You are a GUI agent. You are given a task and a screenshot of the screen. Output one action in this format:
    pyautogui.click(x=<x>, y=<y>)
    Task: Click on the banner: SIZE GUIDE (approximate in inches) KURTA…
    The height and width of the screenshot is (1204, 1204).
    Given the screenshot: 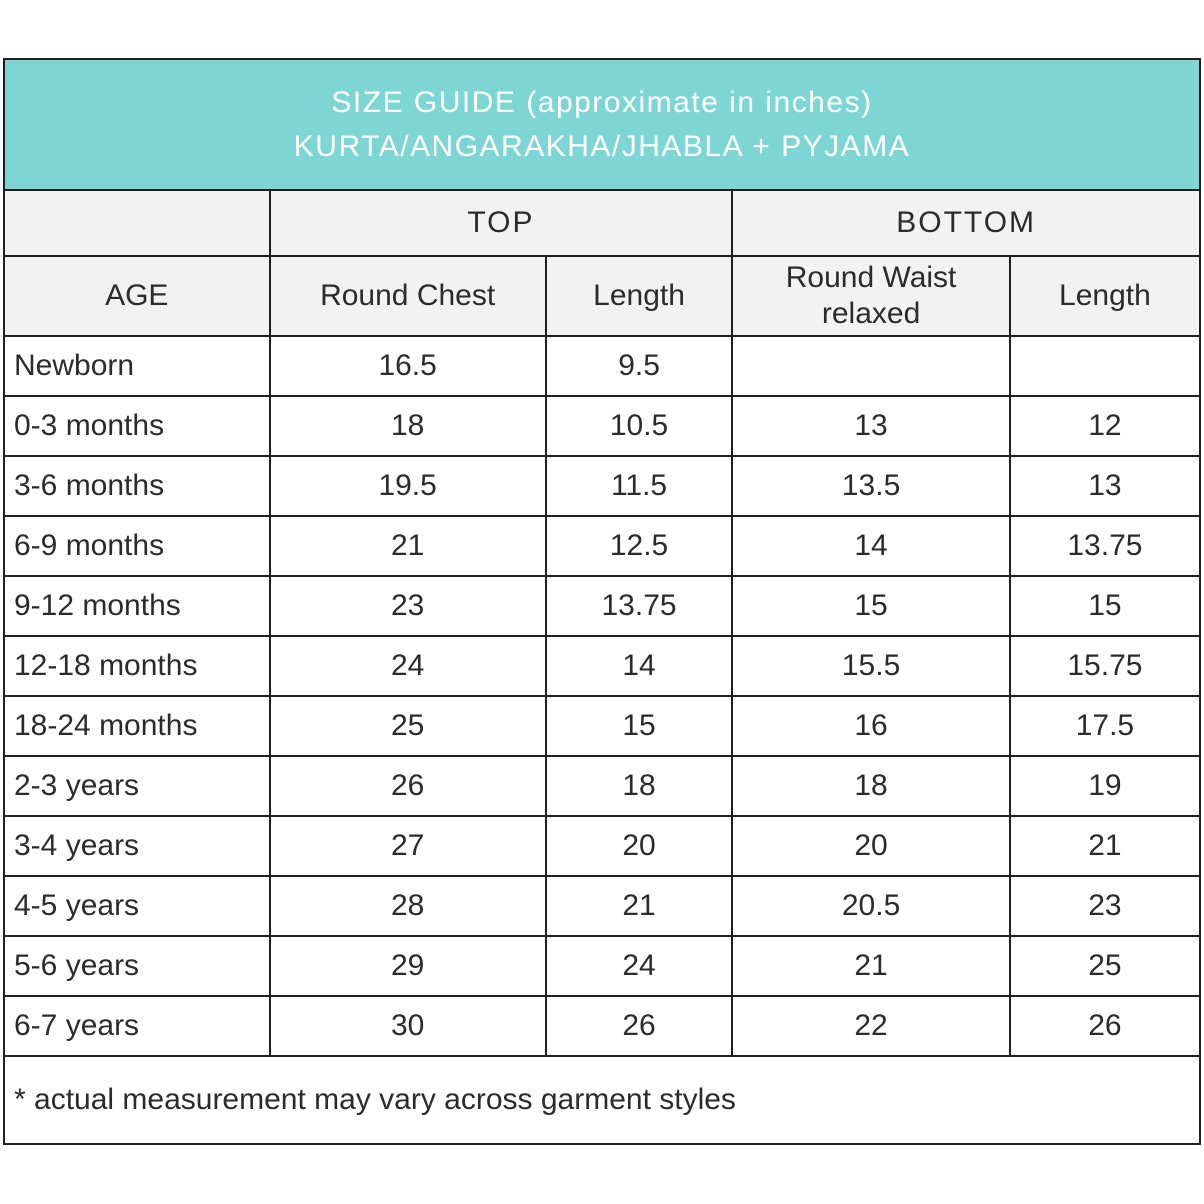 What is the action you would take?
    pyautogui.click(x=602, y=124)
    